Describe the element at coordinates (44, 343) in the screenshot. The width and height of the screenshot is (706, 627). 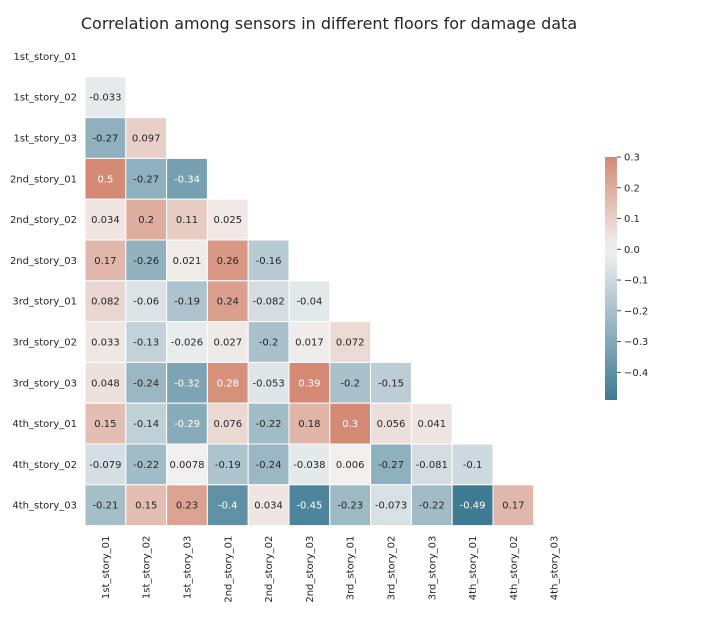
I see `y-tick-label: 3rd_story_02` at that location.